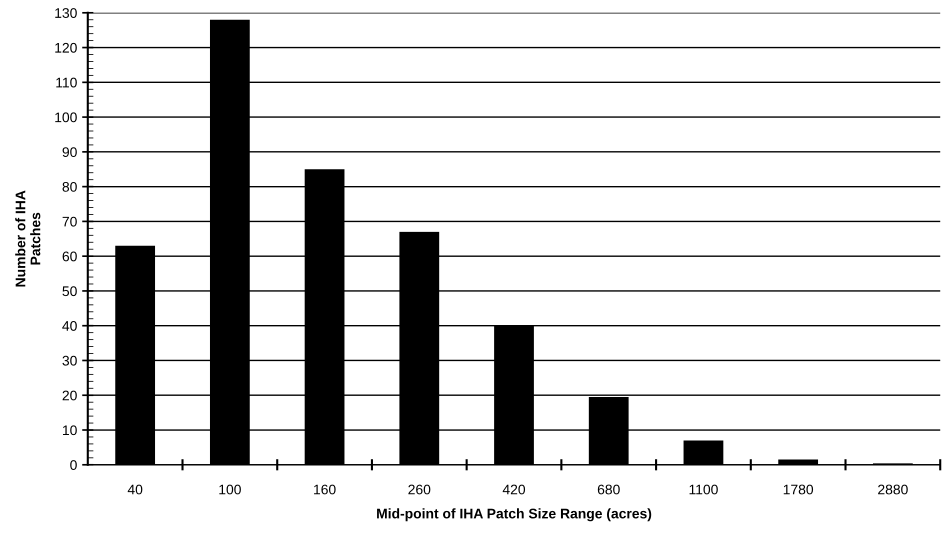  Describe the element at coordinates (135, 489) in the screenshot. I see `x-tick-label: 40` at that location.